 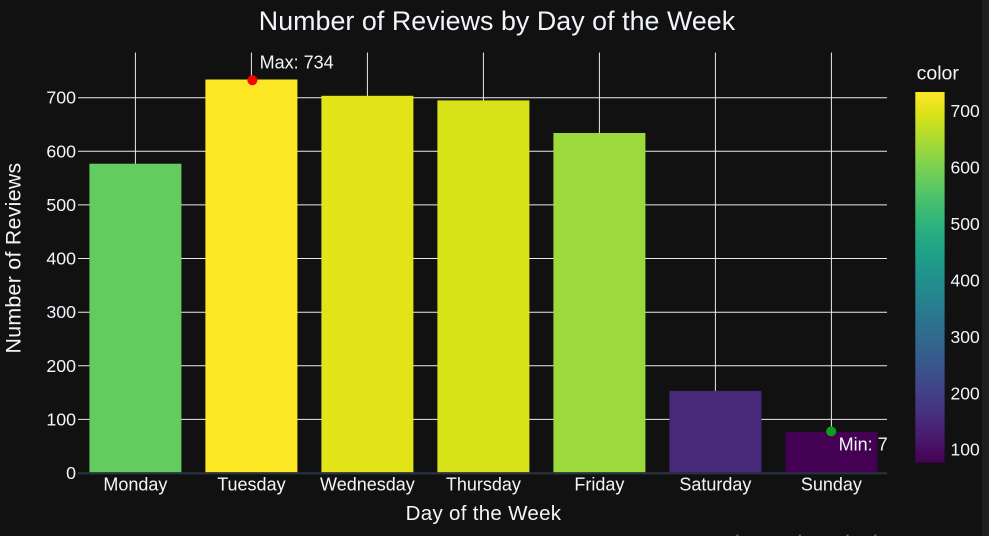 I want to click on svg-text: Monday, so click(x=135, y=484).